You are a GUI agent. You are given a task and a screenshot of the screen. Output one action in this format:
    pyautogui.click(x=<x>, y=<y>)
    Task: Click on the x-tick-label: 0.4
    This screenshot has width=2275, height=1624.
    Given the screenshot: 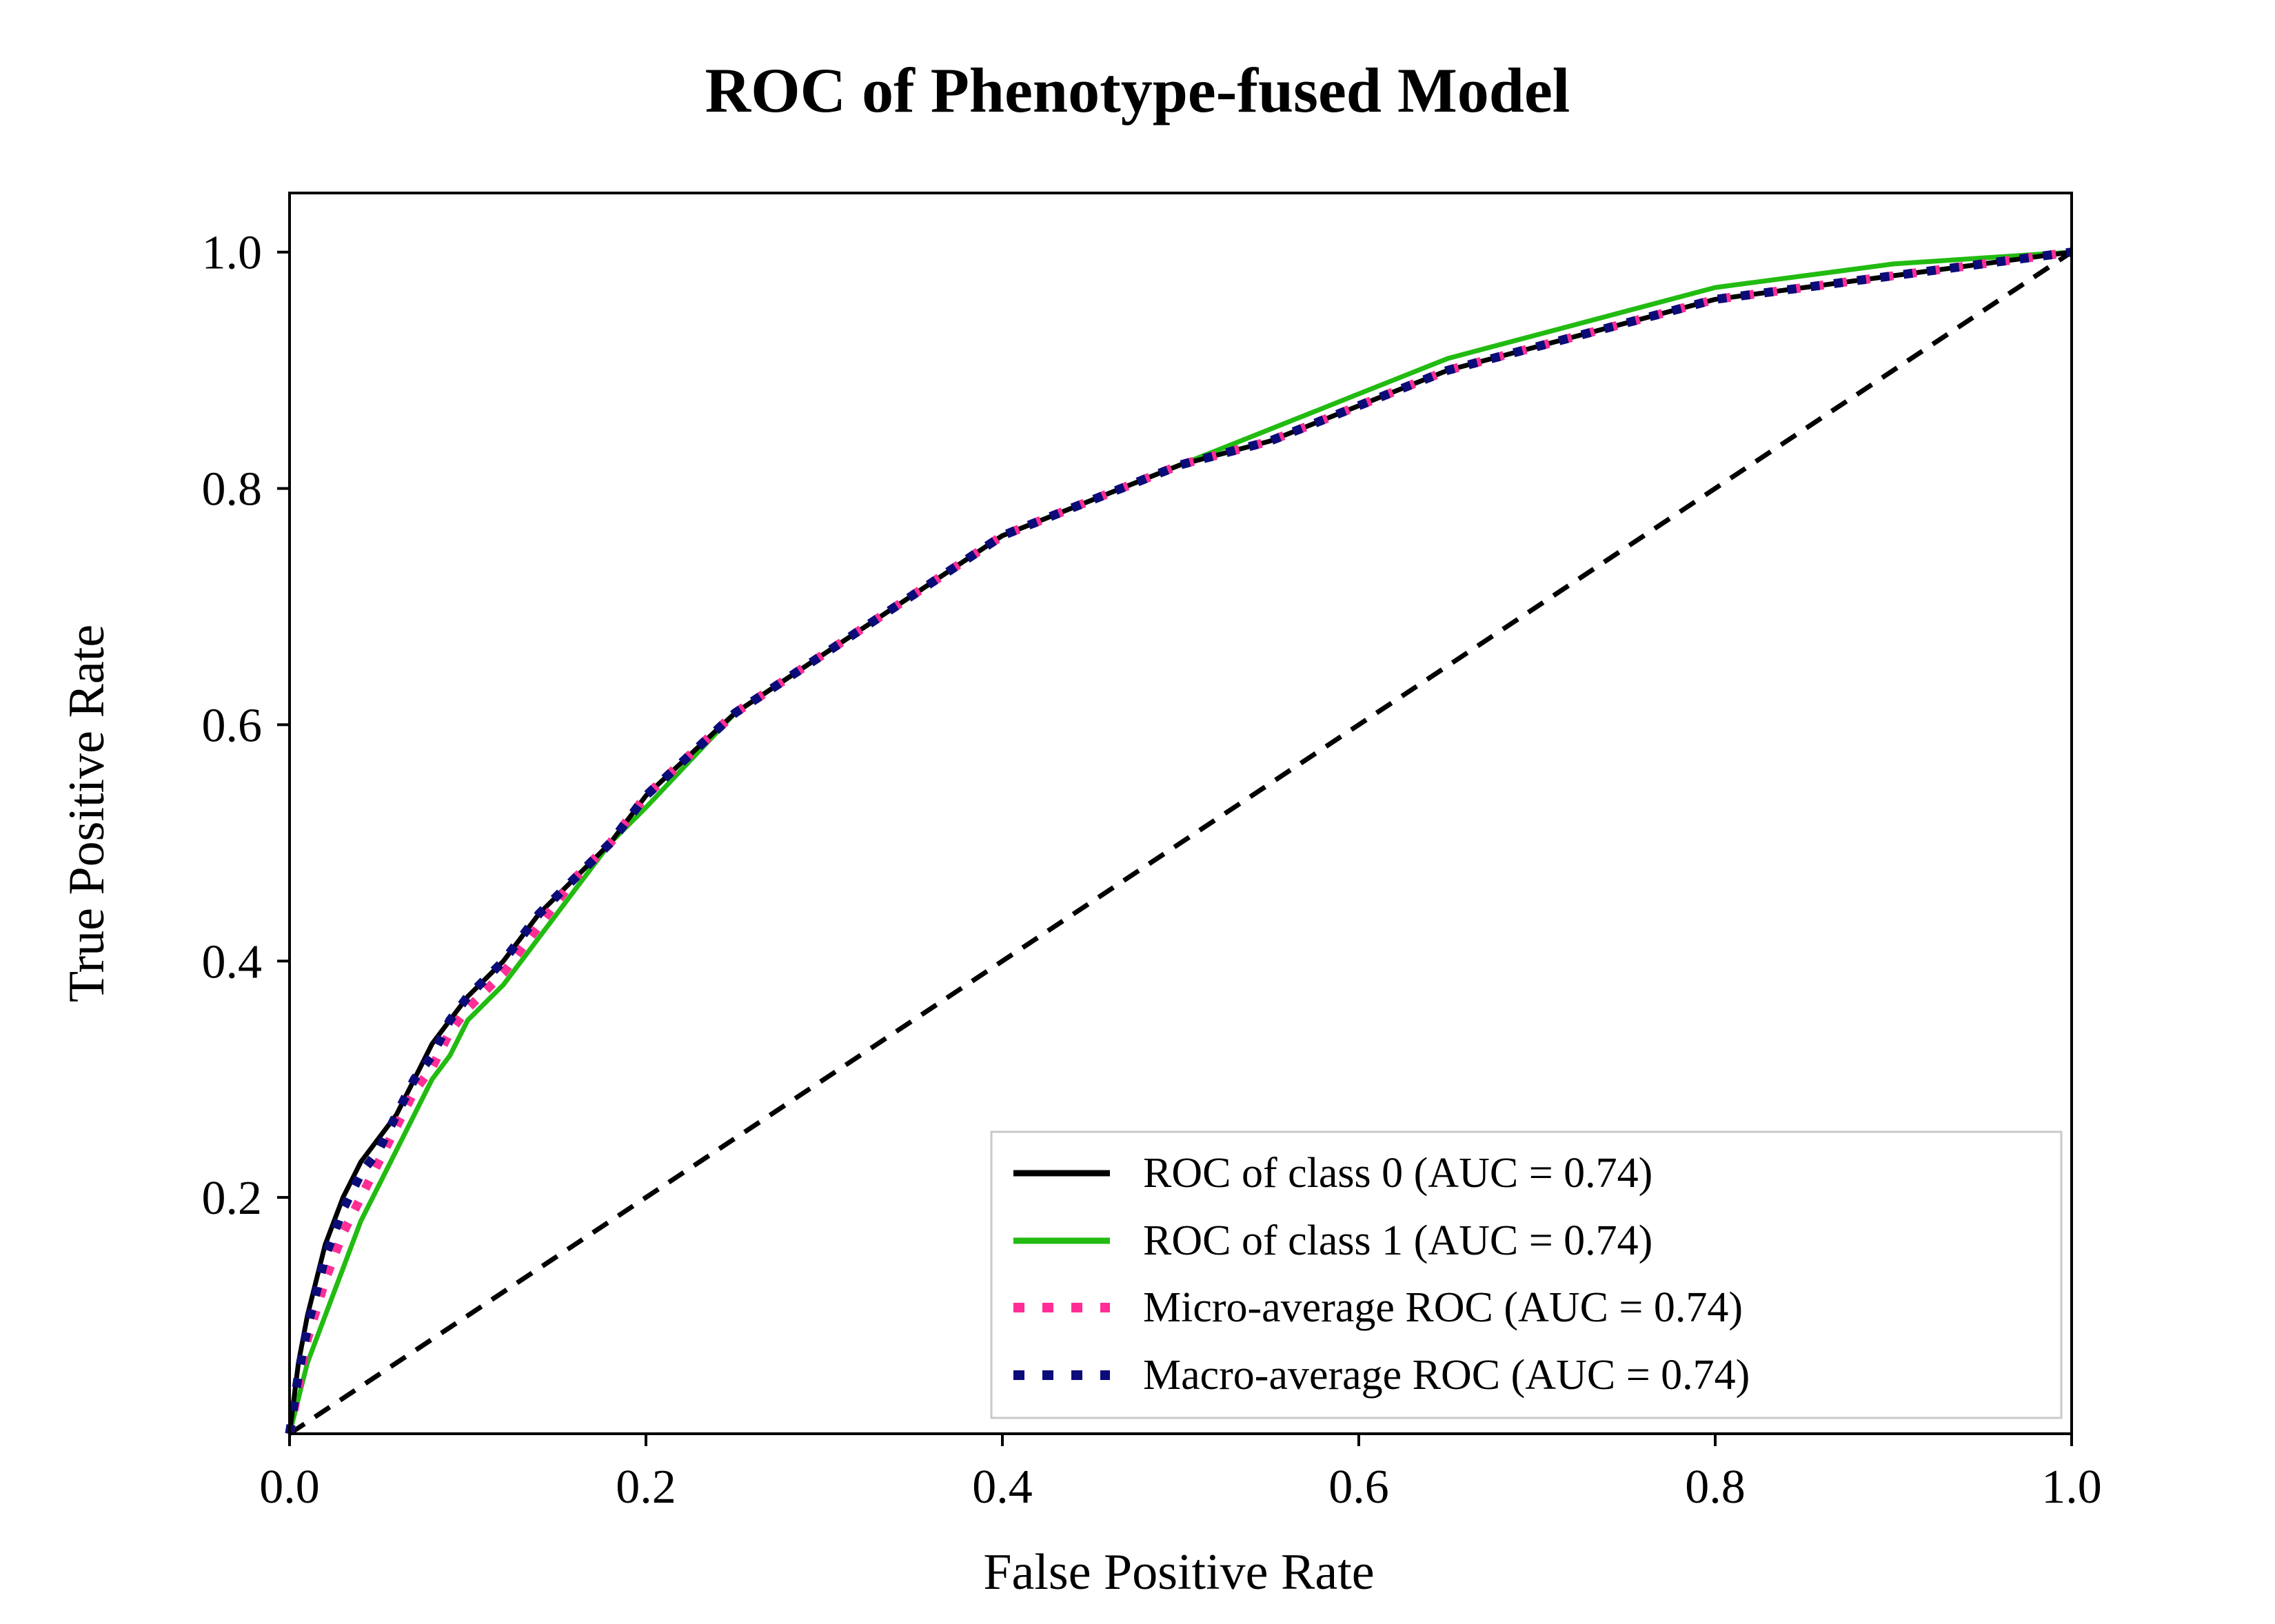 What is the action you would take?
    pyautogui.click(x=1002, y=1487)
    